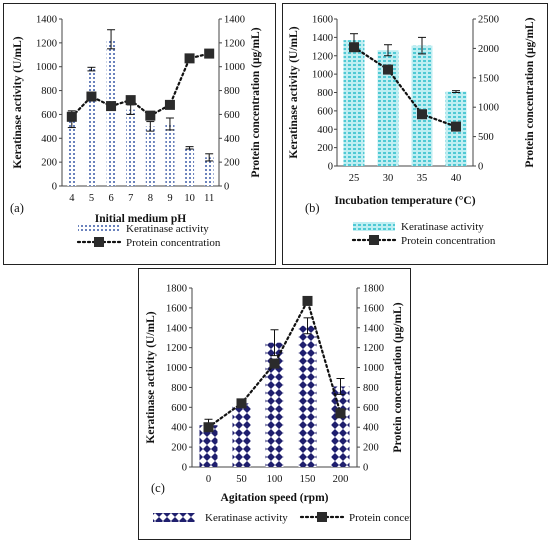 The height and width of the screenshot is (543, 550). Describe the element at coordinates (456, 178) in the screenshot. I see `x-tick-label: 40` at that location.